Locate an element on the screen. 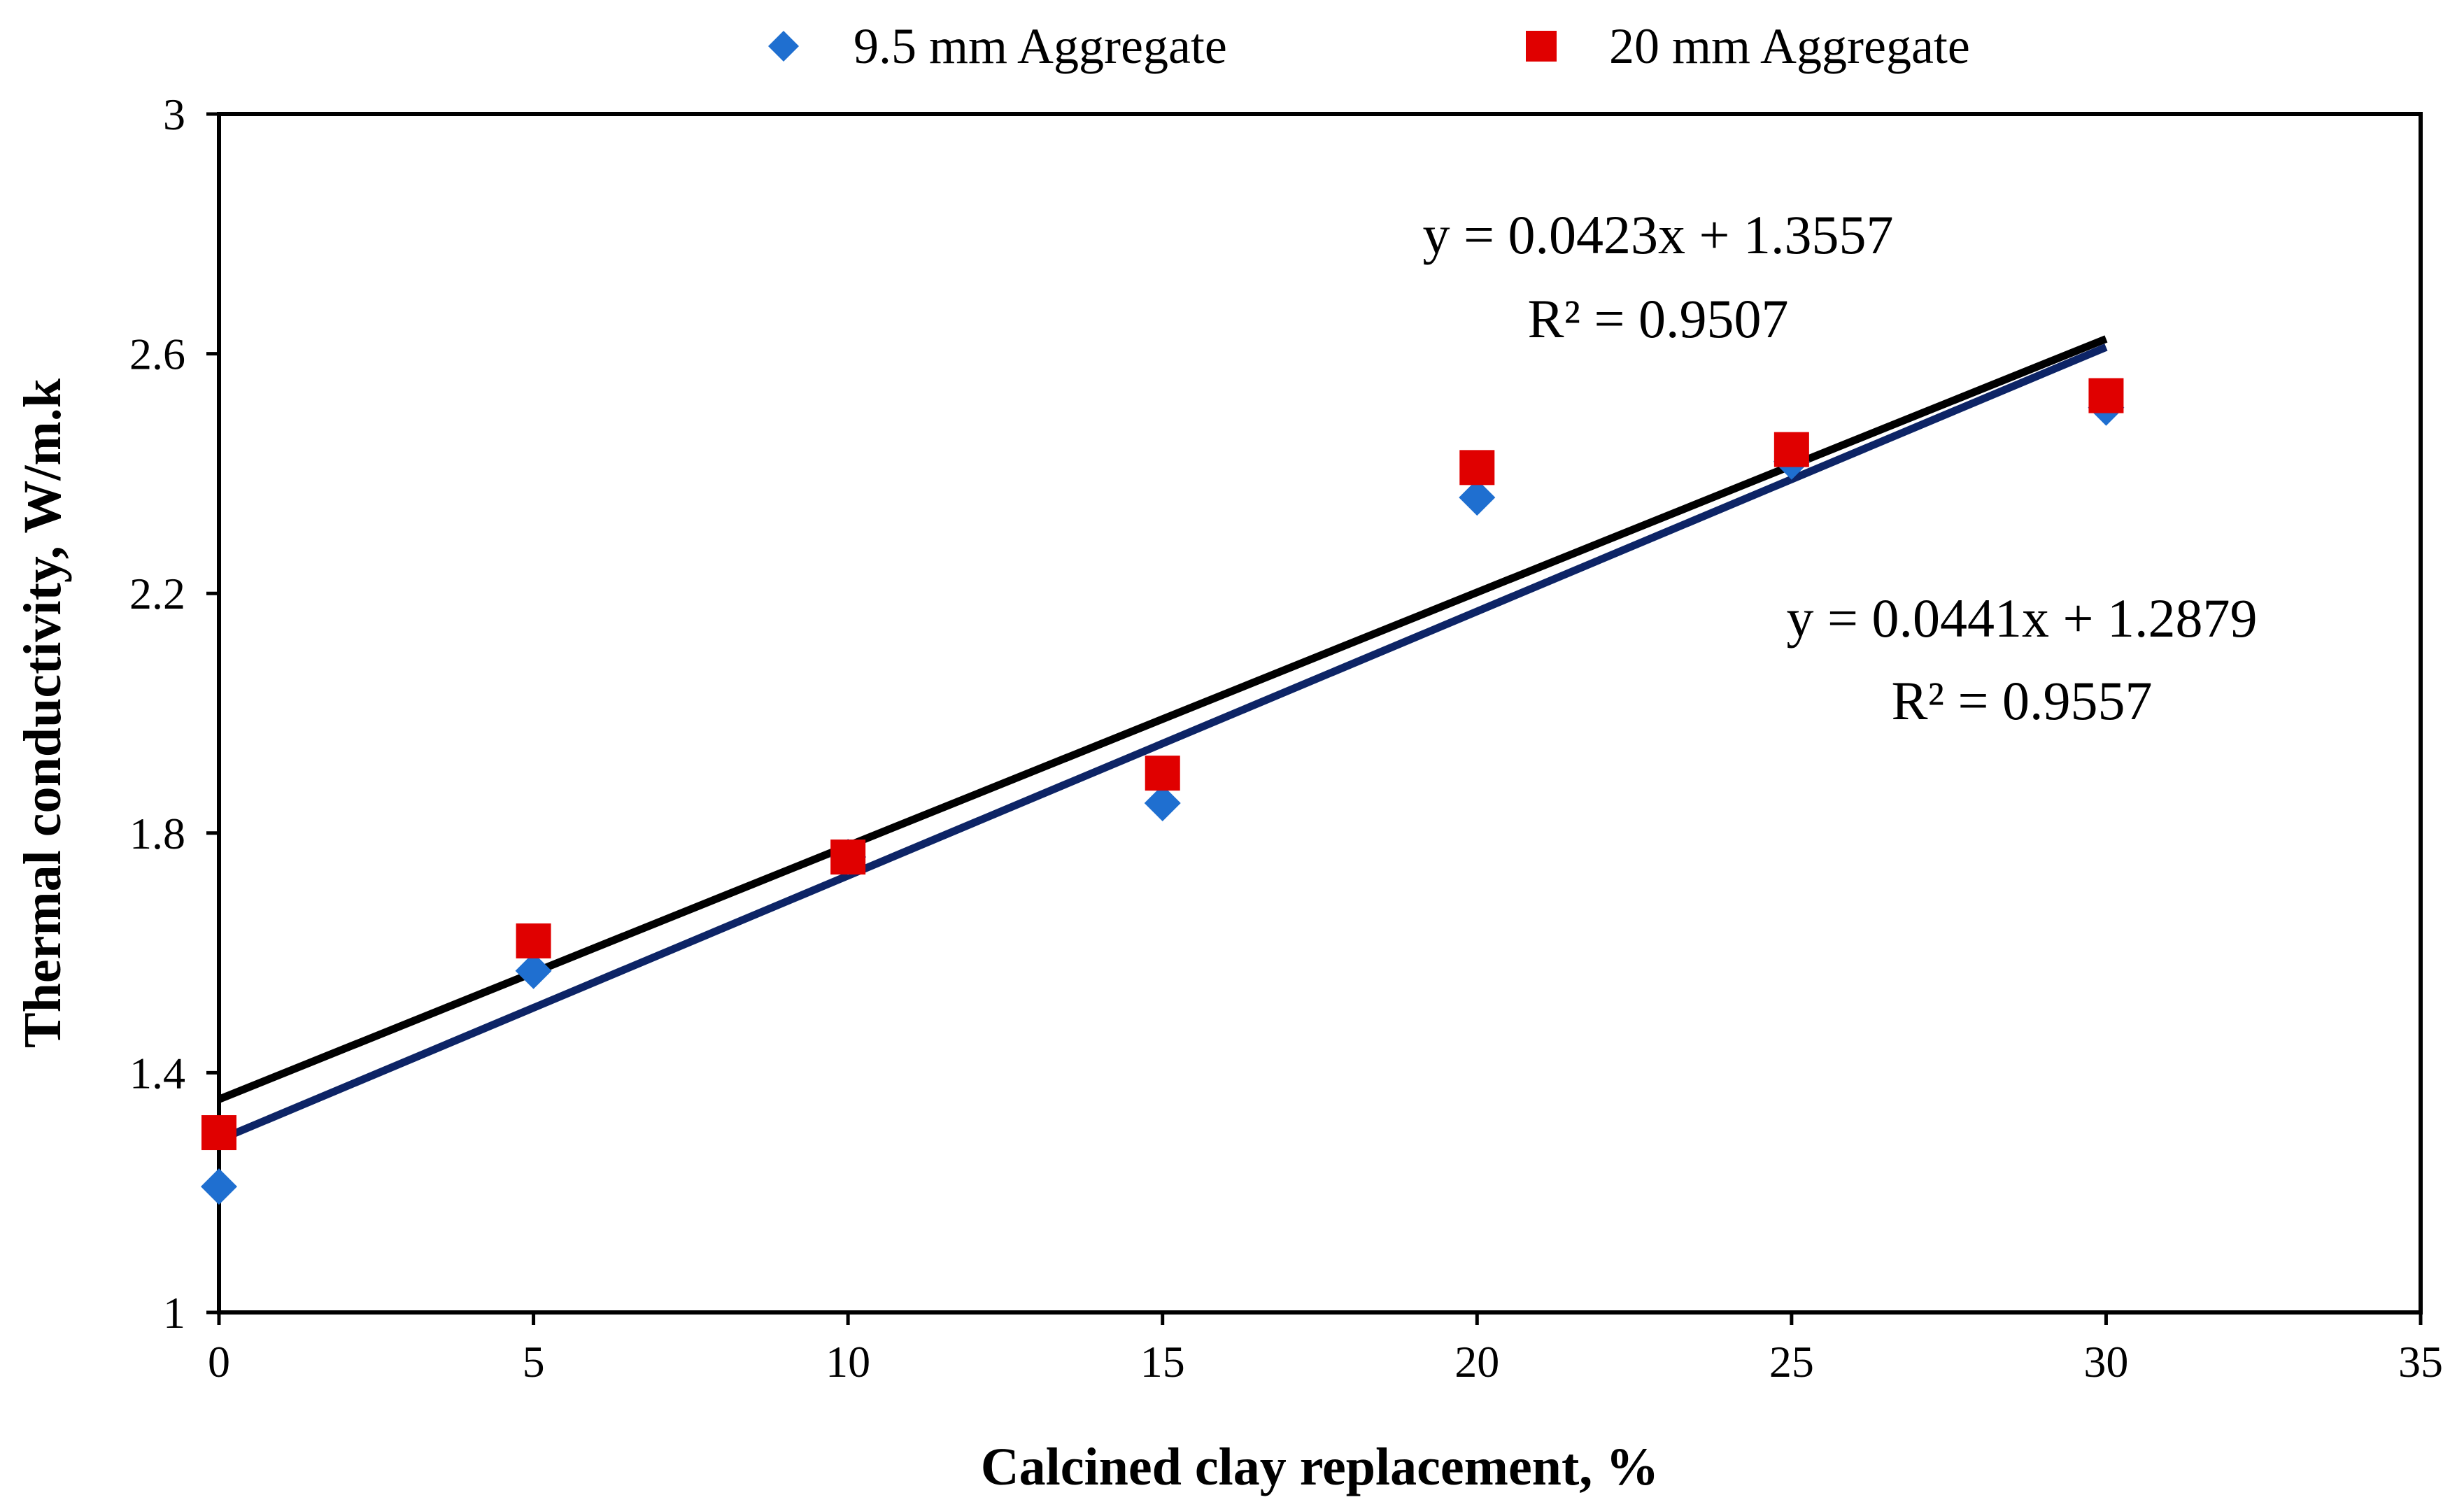 The width and height of the screenshot is (2464, 1509). x-tick-label: 5 is located at coordinates (534, 1362).